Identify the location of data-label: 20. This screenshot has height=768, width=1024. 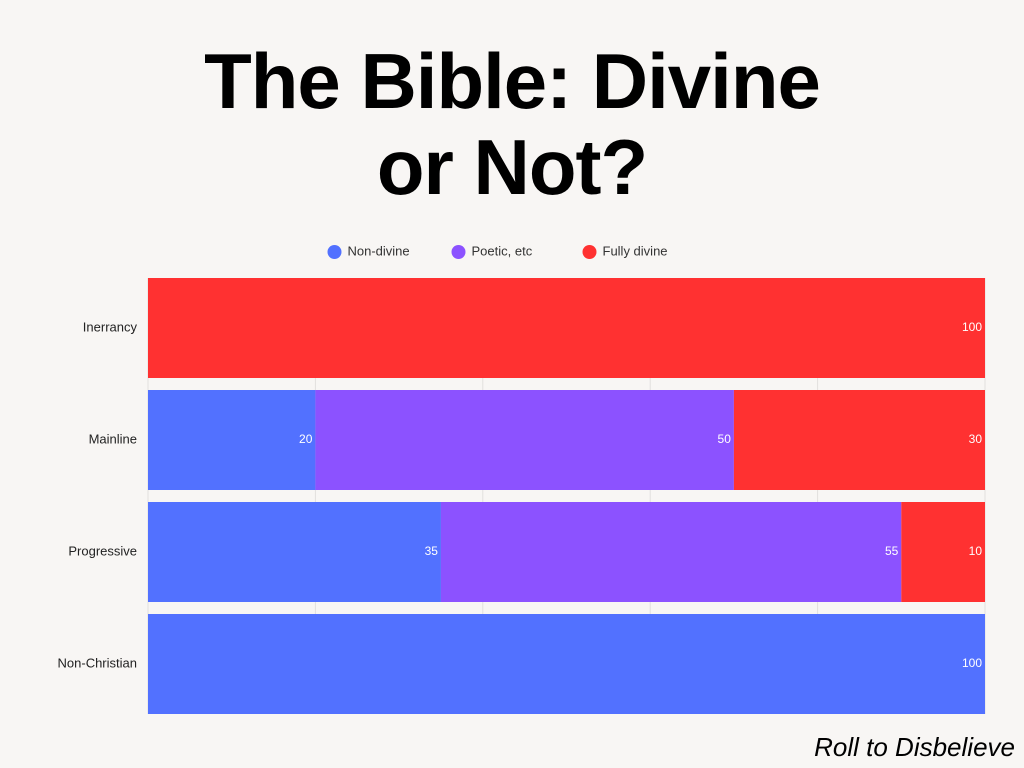
(306, 439).